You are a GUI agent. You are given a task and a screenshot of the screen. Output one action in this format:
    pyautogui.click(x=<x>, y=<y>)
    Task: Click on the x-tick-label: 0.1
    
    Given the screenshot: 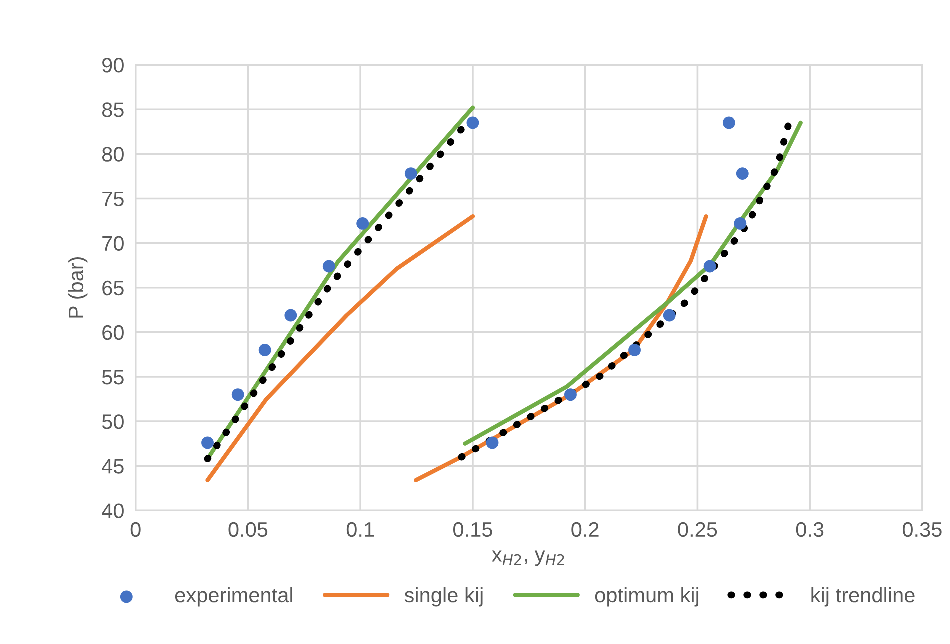 What is the action you would take?
    pyautogui.click(x=360, y=530)
    